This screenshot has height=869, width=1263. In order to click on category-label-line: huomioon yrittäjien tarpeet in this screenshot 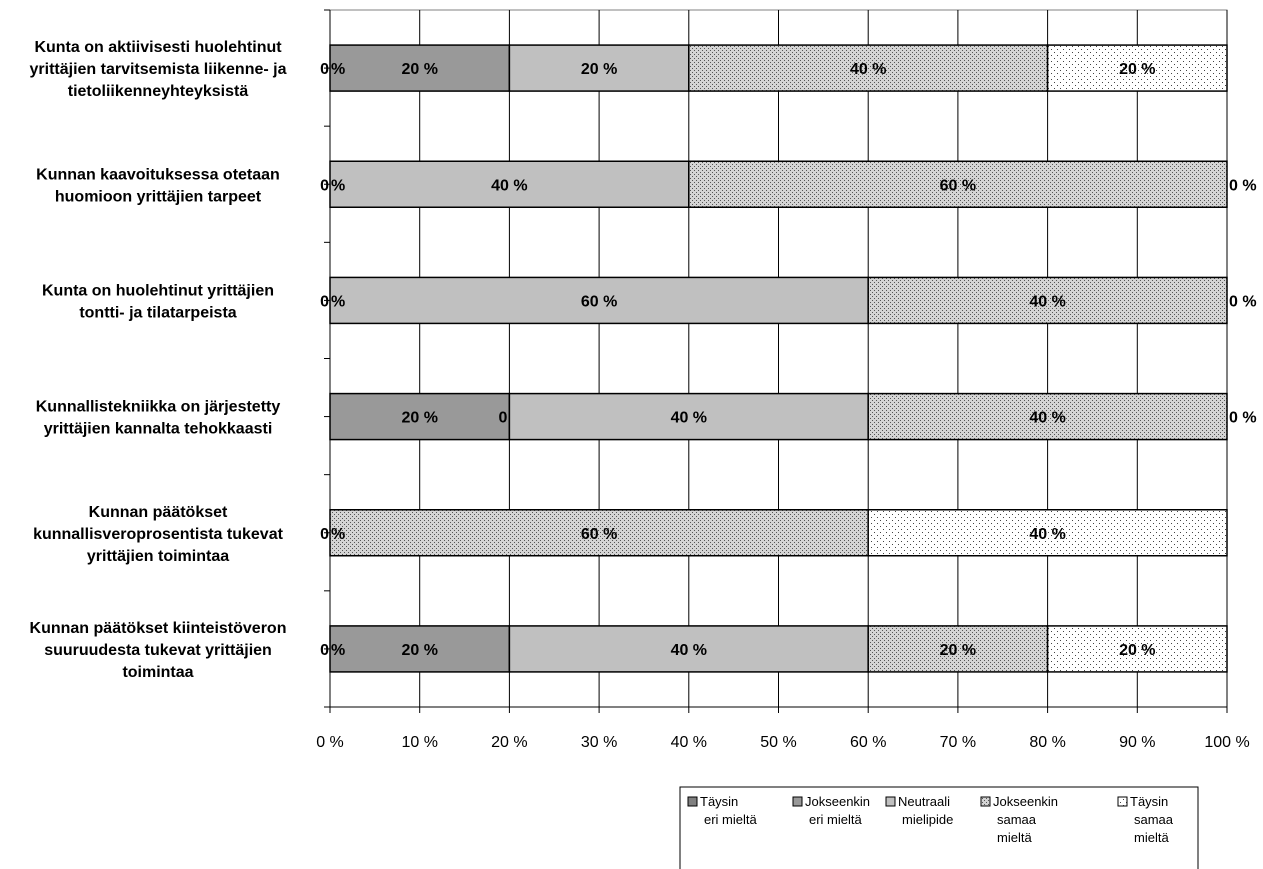, I will do `click(158, 196)`.